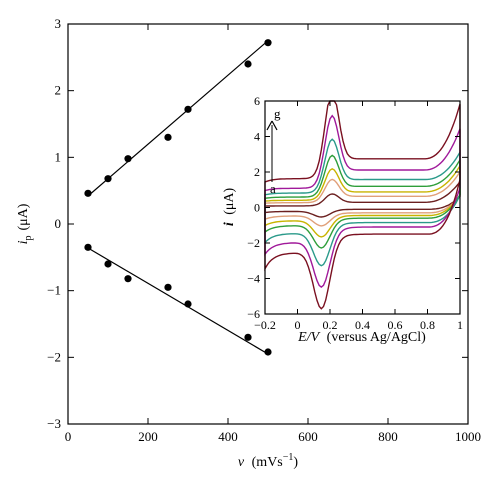 This screenshot has width=500, height=487. Describe the element at coordinates (58, 23) in the screenshot. I see `main-y-tick-label: 3` at that location.